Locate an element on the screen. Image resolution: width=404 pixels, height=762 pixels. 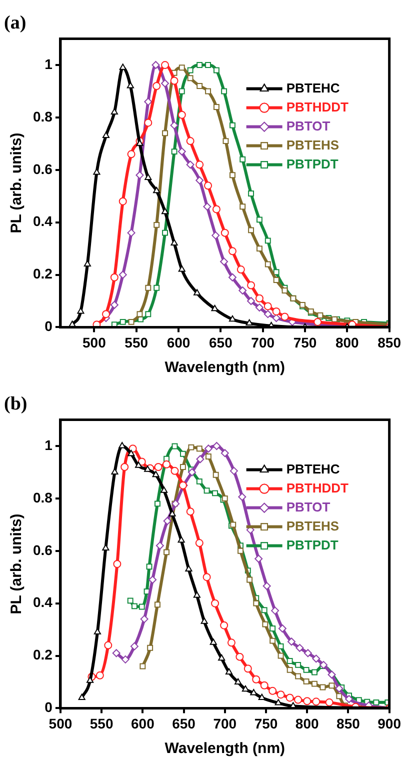
x-tick-label: 900 is located at coordinates (390, 723).